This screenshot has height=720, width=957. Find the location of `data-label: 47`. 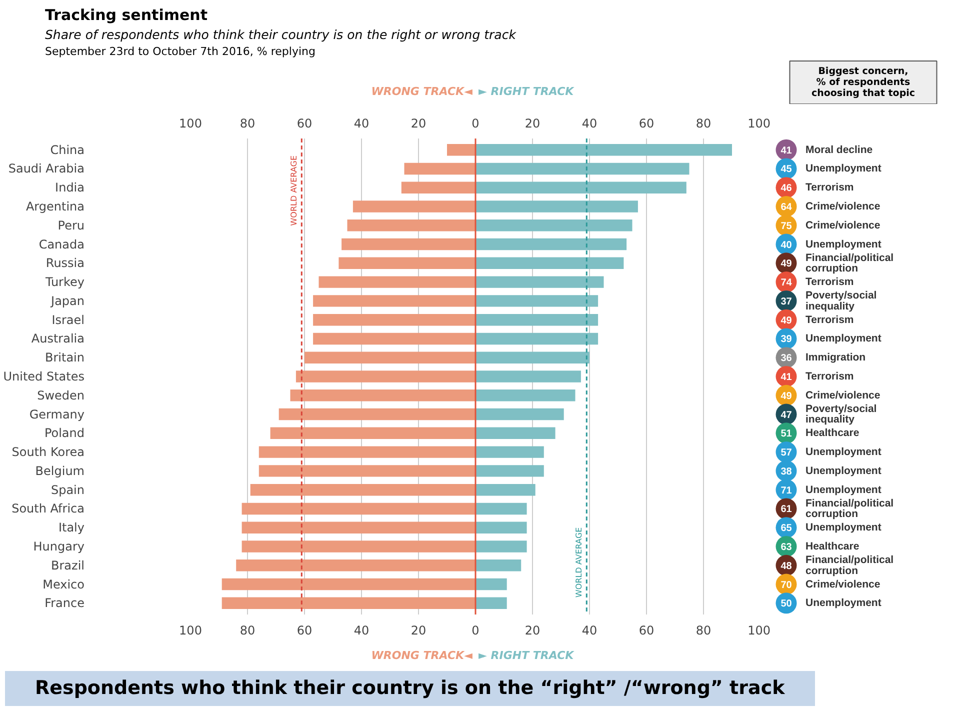

data-label: 47 is located at coordinates (786, 415).